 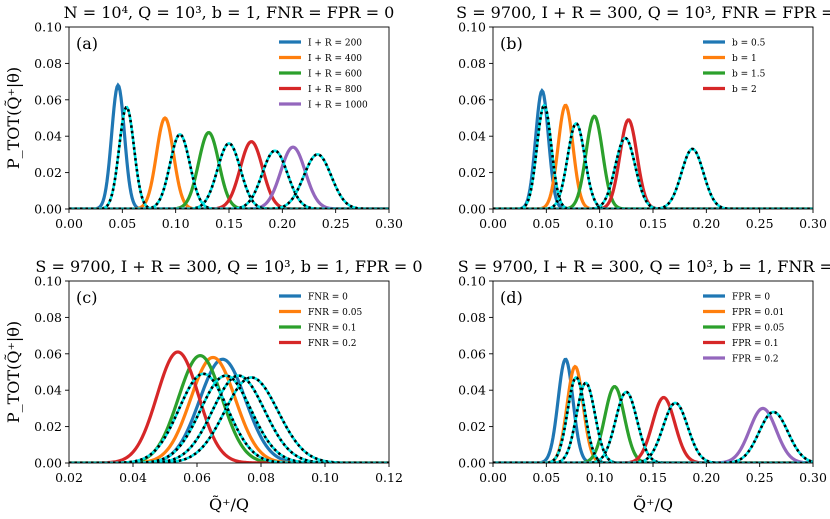 What do you see at coordinates (755, 360) in the screenshot?
I see `legend-label: FPR = 0.2` at bounding box center [755, 360].